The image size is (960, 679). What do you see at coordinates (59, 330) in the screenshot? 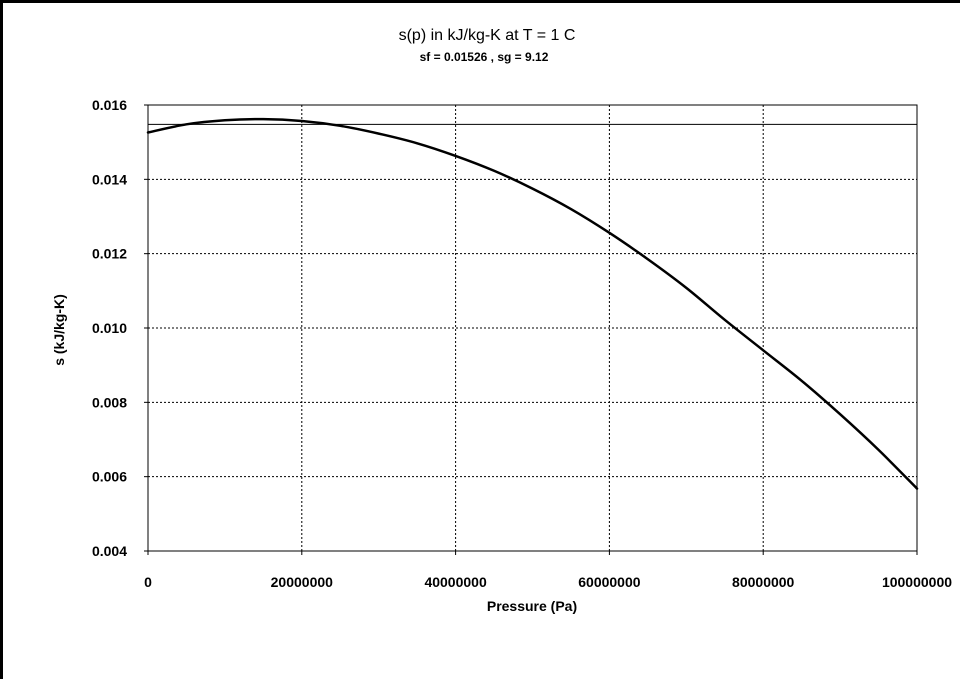
I see `y-axis-label: s (kJ/kg-K)` at bounding box center [59, 330].